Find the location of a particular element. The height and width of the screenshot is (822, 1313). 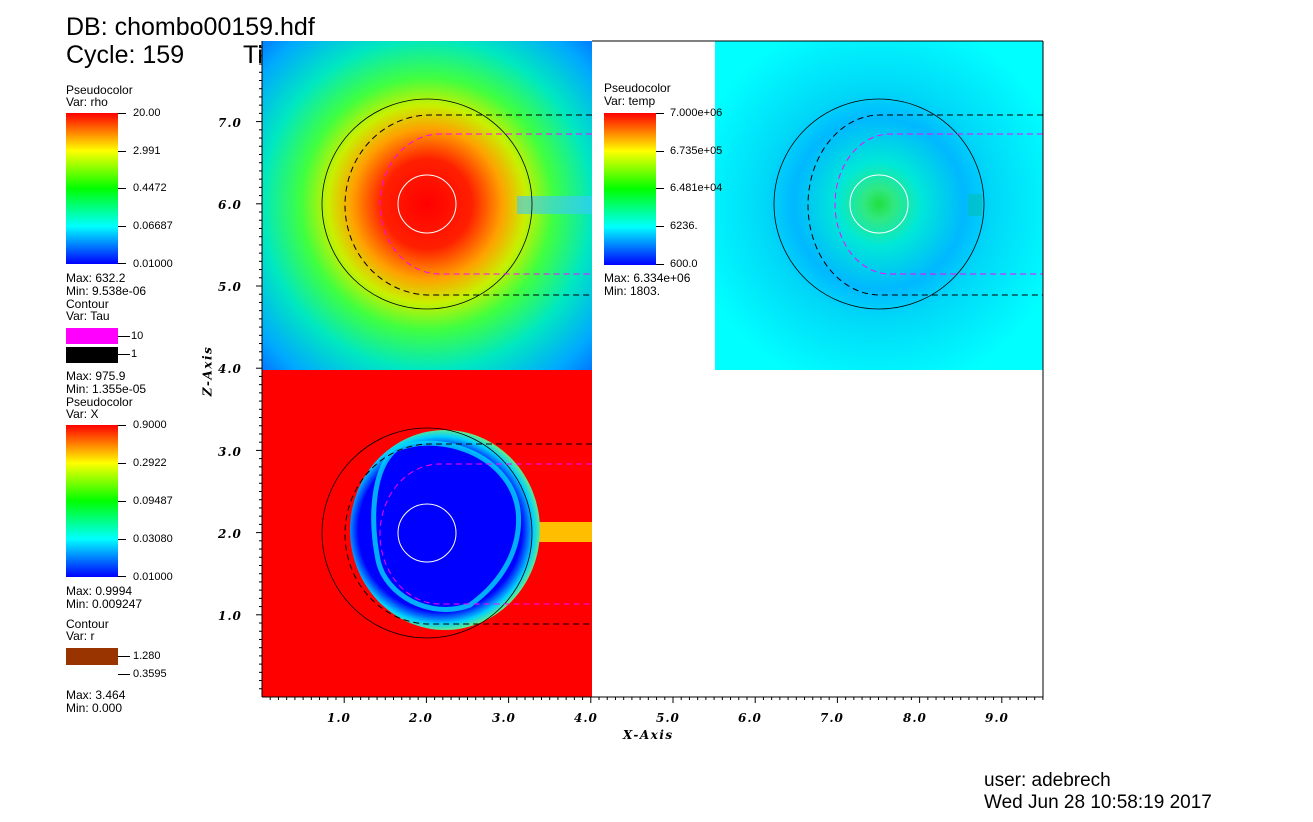

legend-max: Max: 6.334e+06 is located at coordinates (647, 278).